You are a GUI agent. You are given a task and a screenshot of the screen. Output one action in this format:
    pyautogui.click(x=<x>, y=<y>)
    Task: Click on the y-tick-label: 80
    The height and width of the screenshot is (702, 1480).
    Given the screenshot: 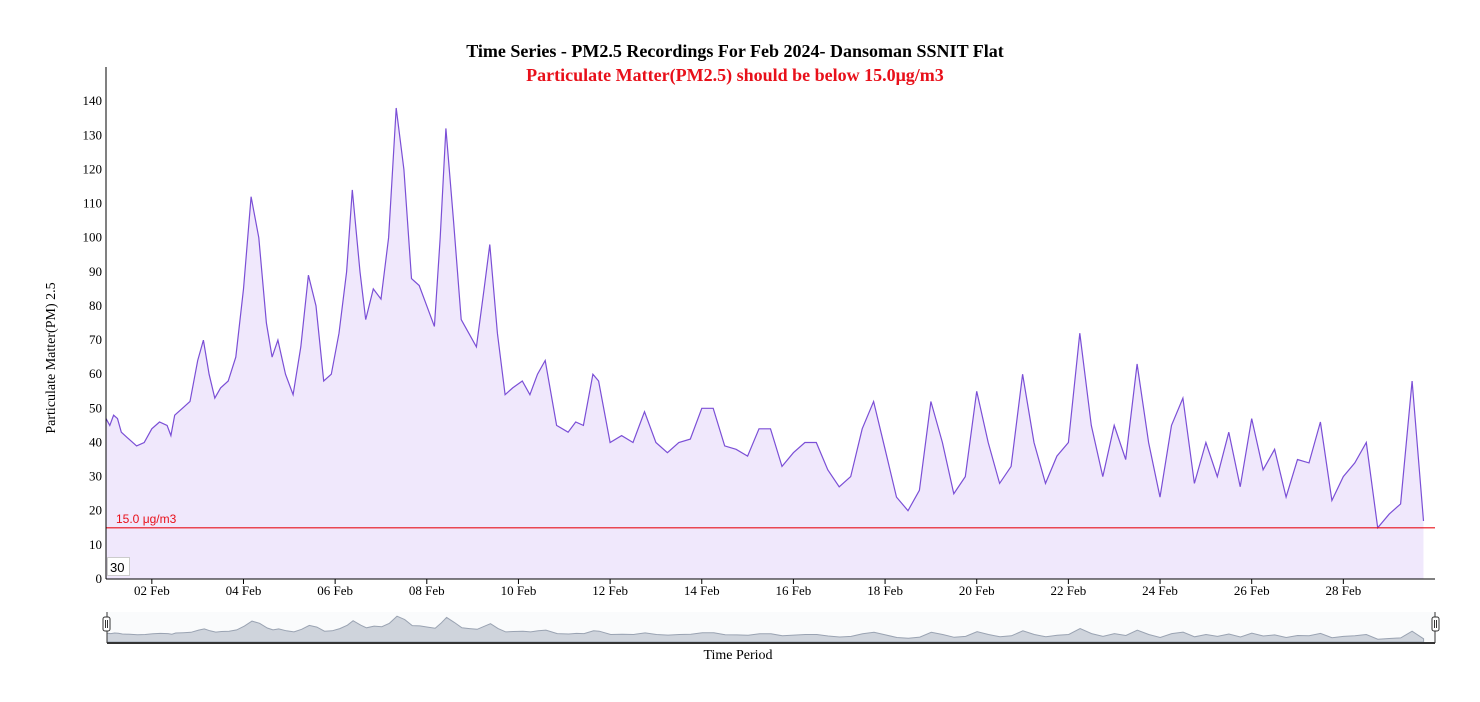 What is the action you would take?
    pyautogui.click(x=95, y=305)
    